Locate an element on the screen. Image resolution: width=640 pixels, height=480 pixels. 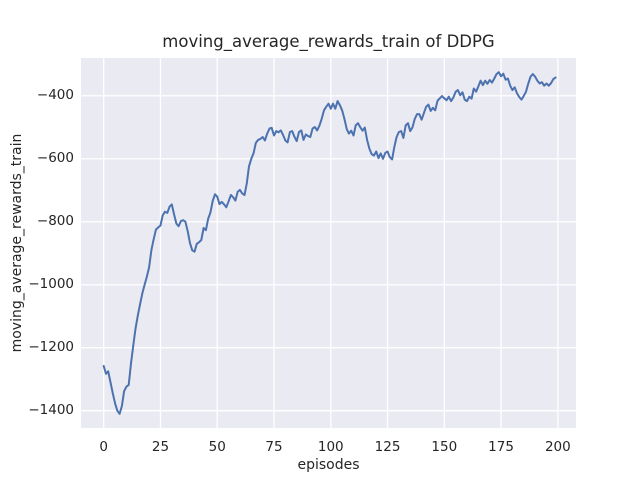
y-tick-label: −800 is located at coordinates (55, 220).